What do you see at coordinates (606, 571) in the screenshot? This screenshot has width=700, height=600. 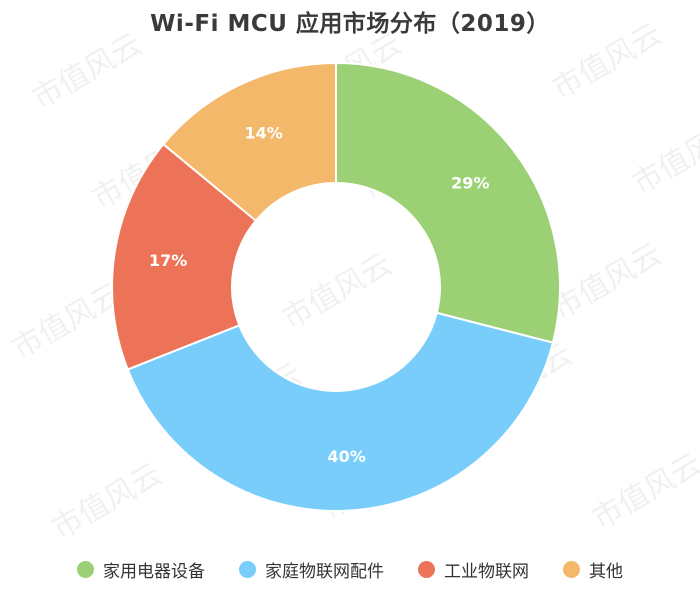 I see `legend-label: 其他` at bounding box center [606, 571].